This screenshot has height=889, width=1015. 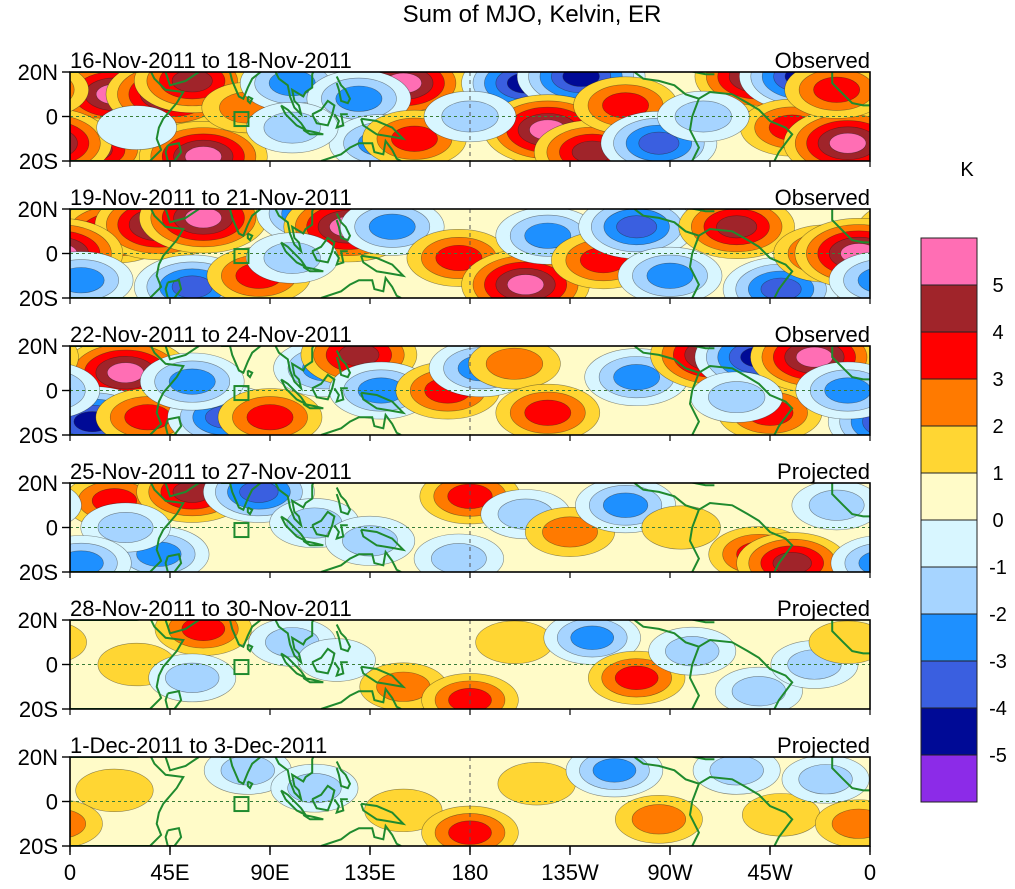 What do you see at coordinates (211, 197) in the screenshot?
I see `panel-period-label: 19-Nov-2011 to 21-Nov-2011` at bounding box center [211, 197].